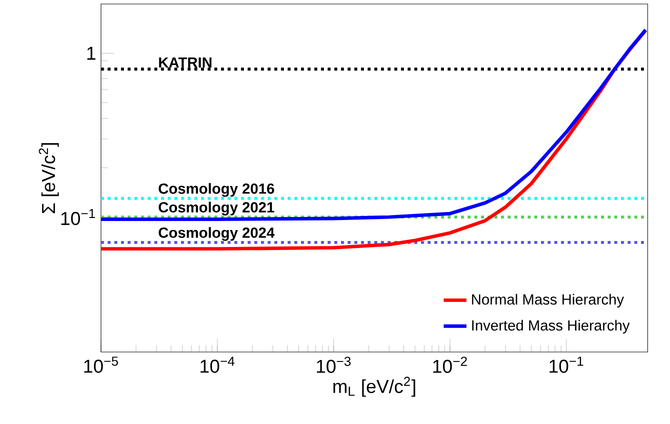 The width and height of the screenshot is (670, 424). I want to click on x-tick-label: 10$^{−3}$, so click(333, 364).